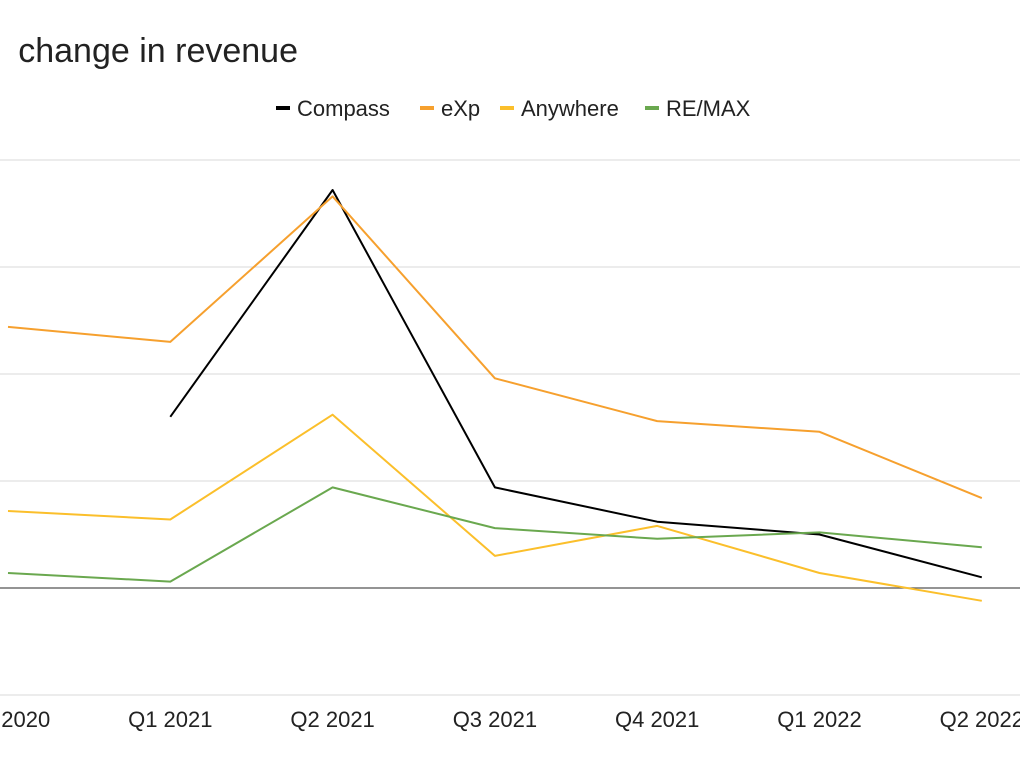 This screenshot has width=1020, height=764. I want to click on x-tick-label: Q2 2021, so click(332, 719).